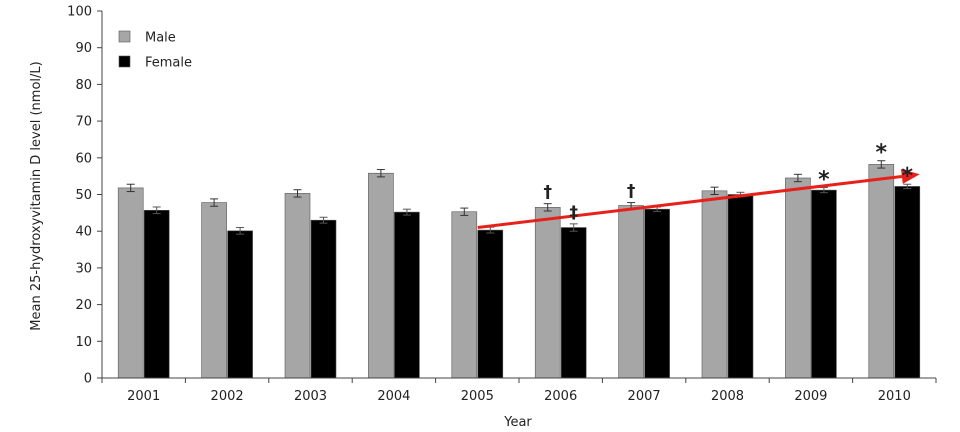  Describe the element at coordinates (124, 61) in the screenshot. I see `legend-swatch-female` at that location.